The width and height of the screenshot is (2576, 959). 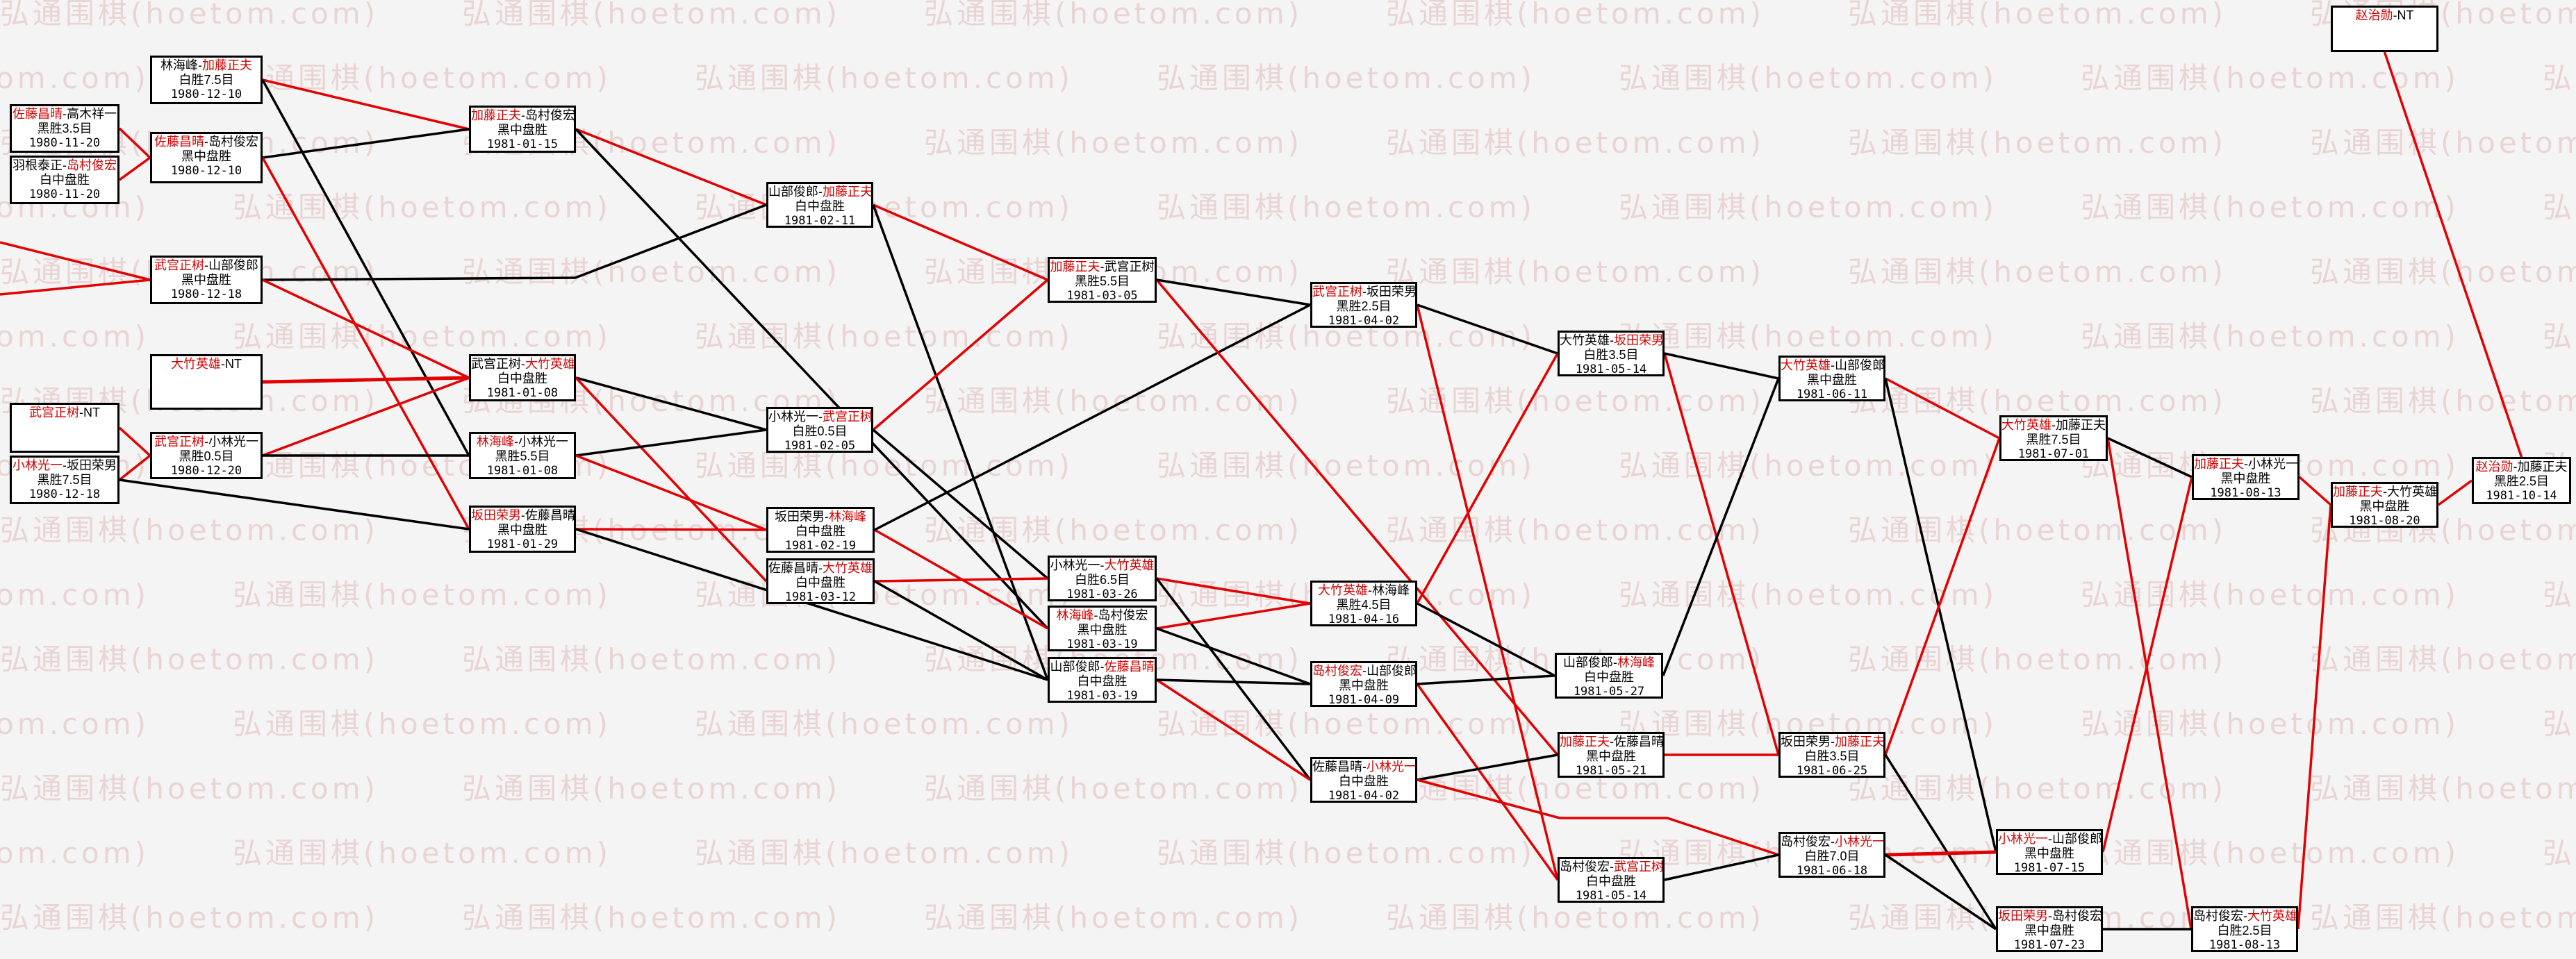 What do you see at coordinates (2054, 438) in the screenshot?
I see `match-box: 大竹英雄-加藤正夫 黑胜7.5目 1981-07-01` at bounding box center [2054, 438].